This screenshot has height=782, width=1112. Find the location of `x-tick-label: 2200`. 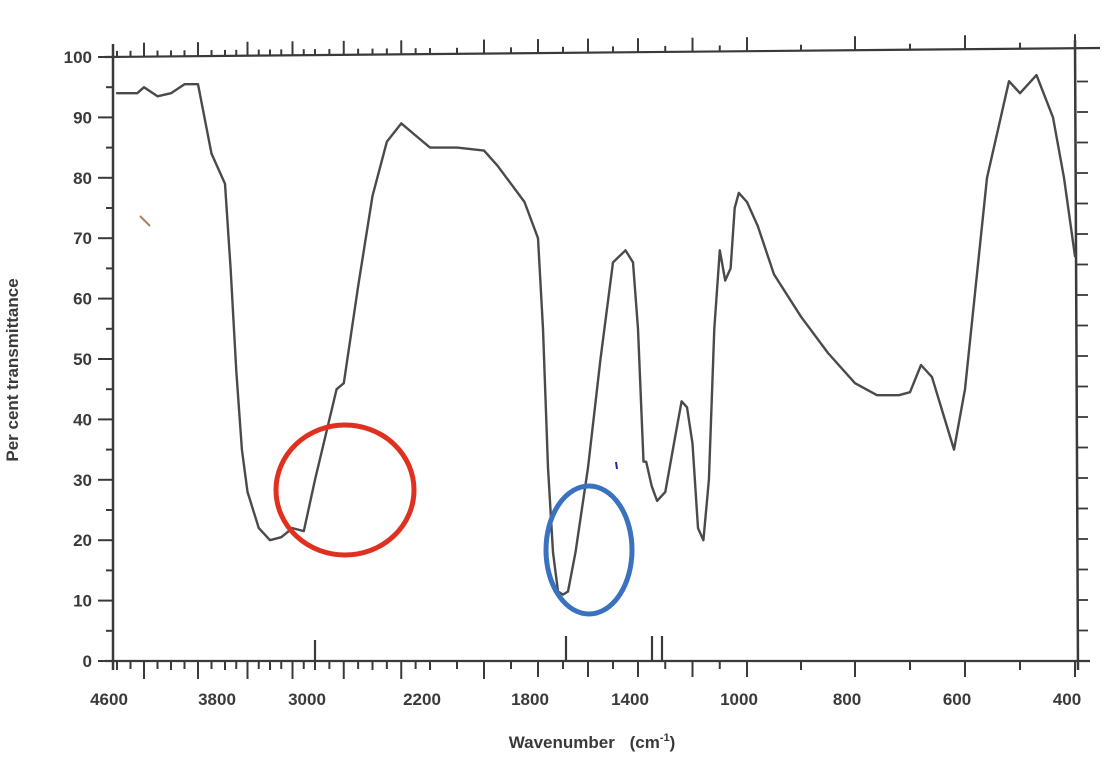

x-tick-label: 2200 is located at coordinates (422, 699).